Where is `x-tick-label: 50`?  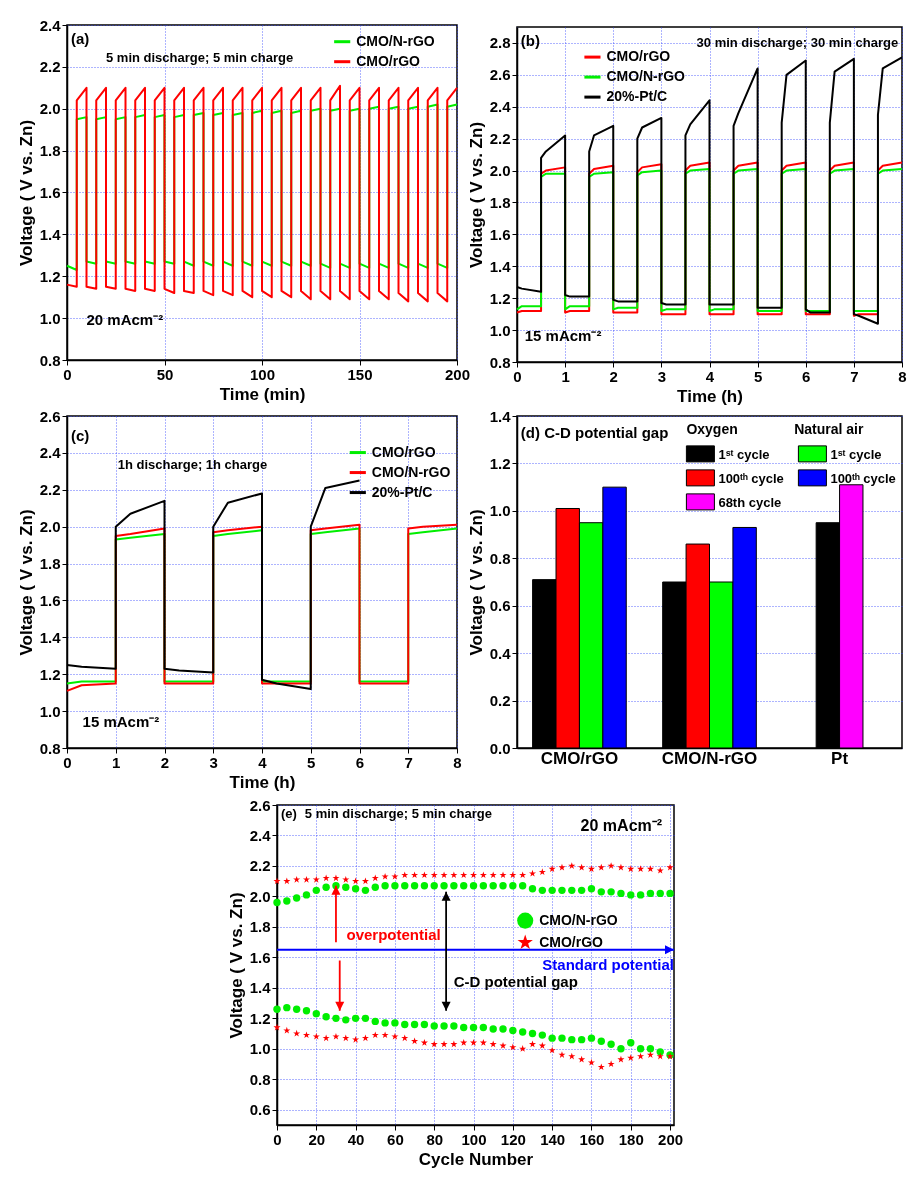
x-tick-label: 50 is located at coordinates (165, 374).